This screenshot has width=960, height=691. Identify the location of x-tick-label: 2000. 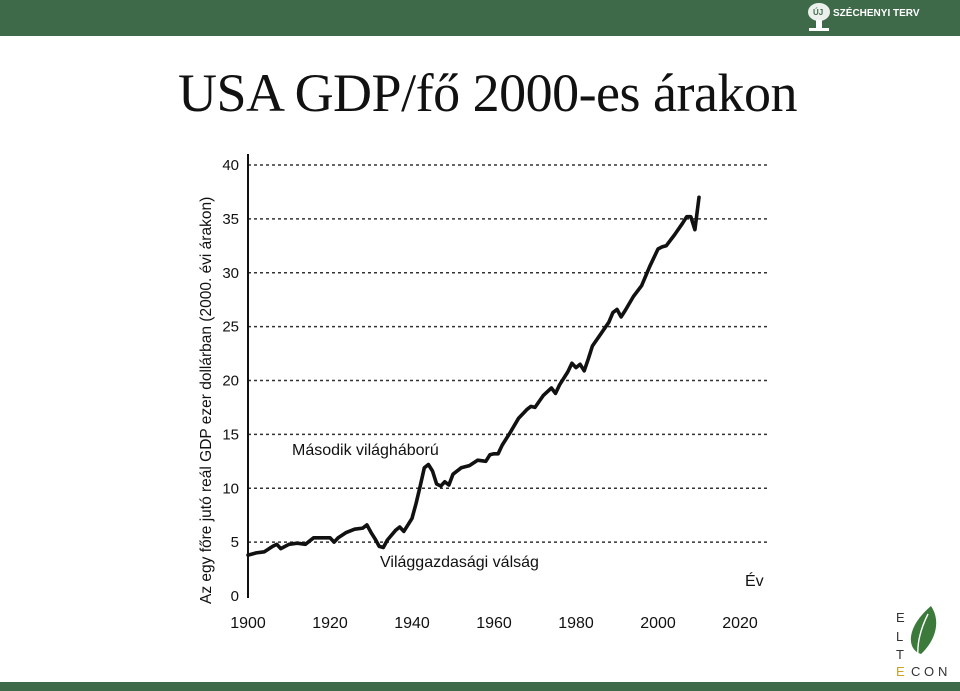
(658, 623).